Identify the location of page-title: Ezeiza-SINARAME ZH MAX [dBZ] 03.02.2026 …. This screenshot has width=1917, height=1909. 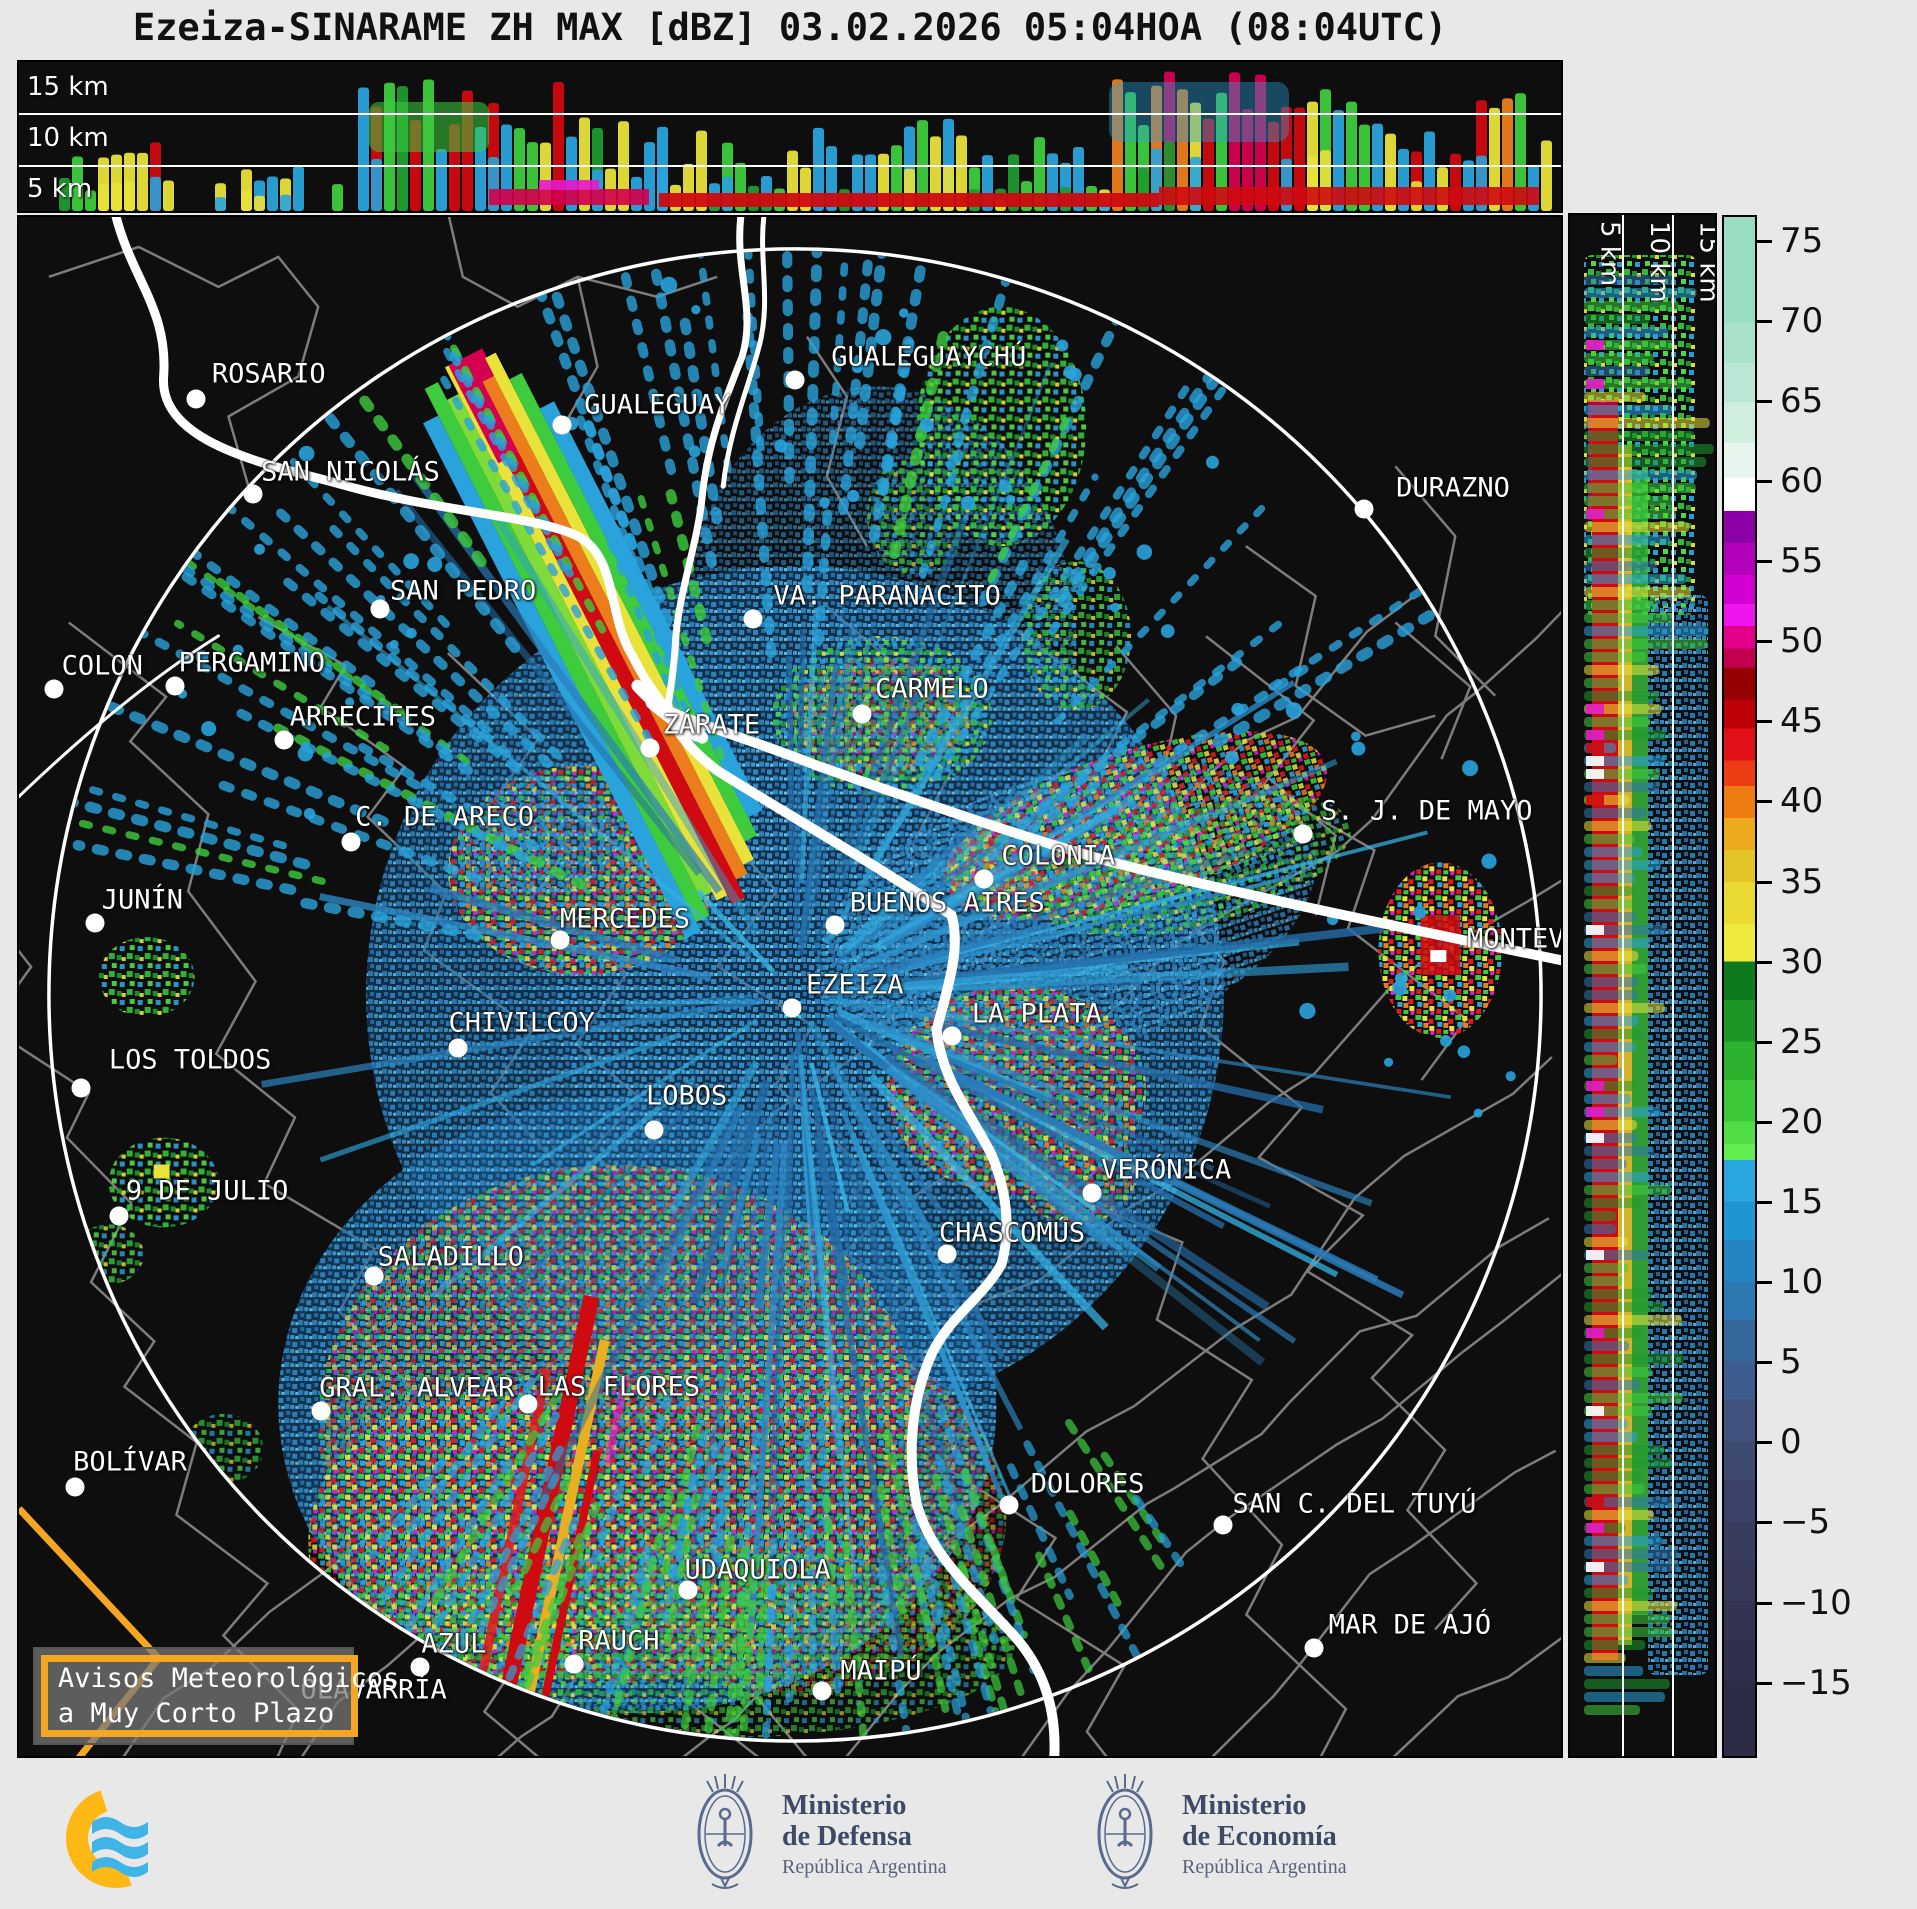
(790, 27).